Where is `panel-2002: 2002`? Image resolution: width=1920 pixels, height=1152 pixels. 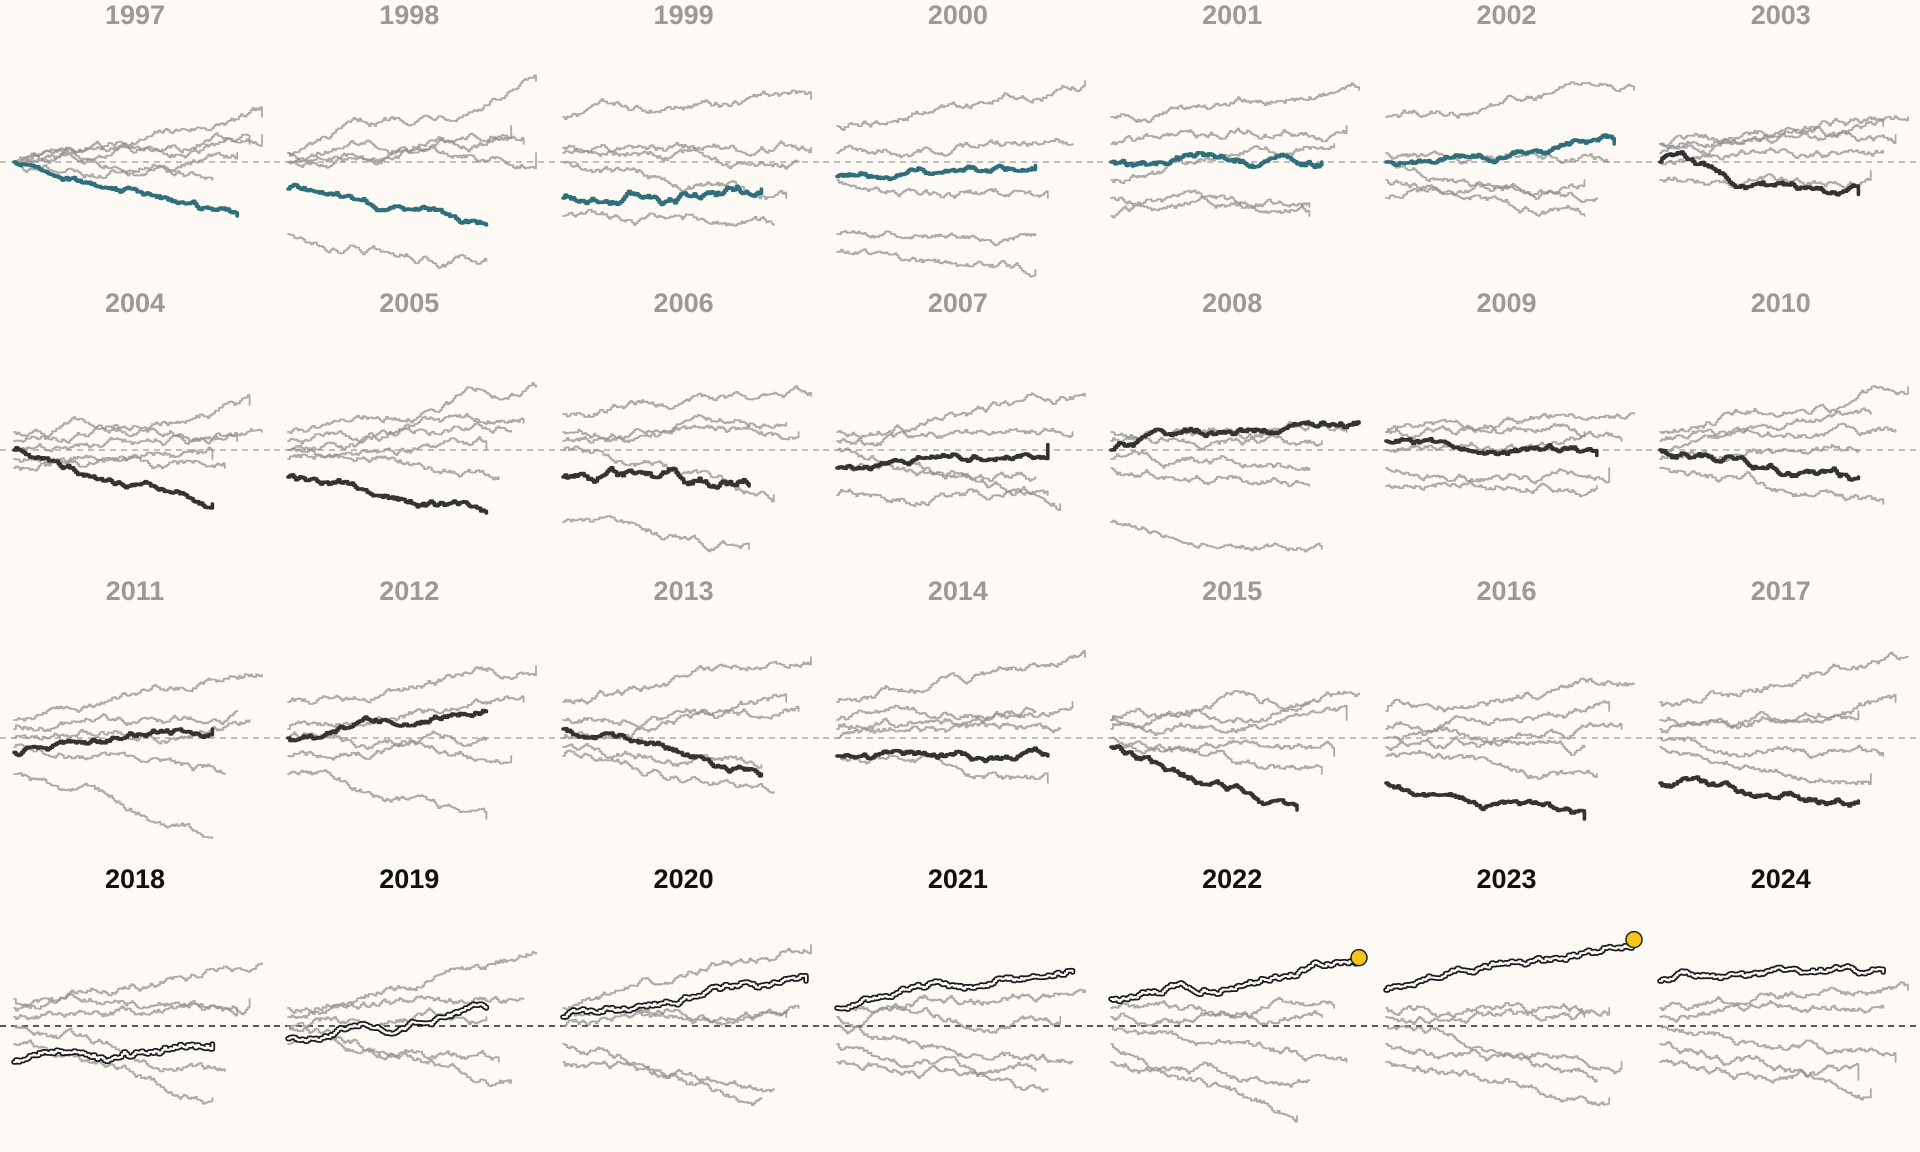
panel-2002: 2002 is located at coordinates (1509, 144).